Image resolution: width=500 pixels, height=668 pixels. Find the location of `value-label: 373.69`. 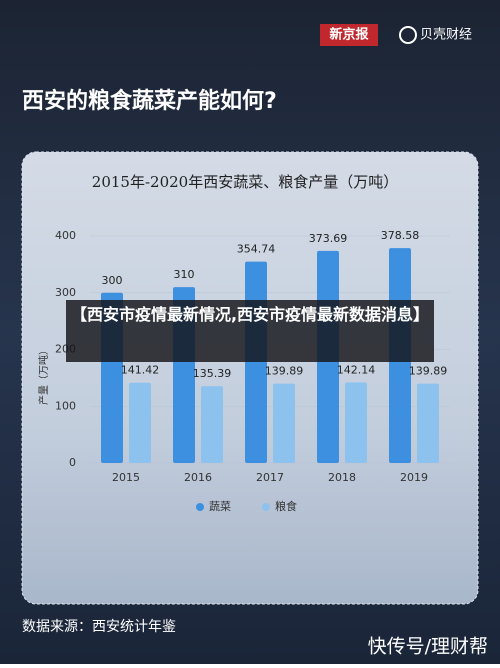

value-label: 373.69 is located at coordinates (328, 238).